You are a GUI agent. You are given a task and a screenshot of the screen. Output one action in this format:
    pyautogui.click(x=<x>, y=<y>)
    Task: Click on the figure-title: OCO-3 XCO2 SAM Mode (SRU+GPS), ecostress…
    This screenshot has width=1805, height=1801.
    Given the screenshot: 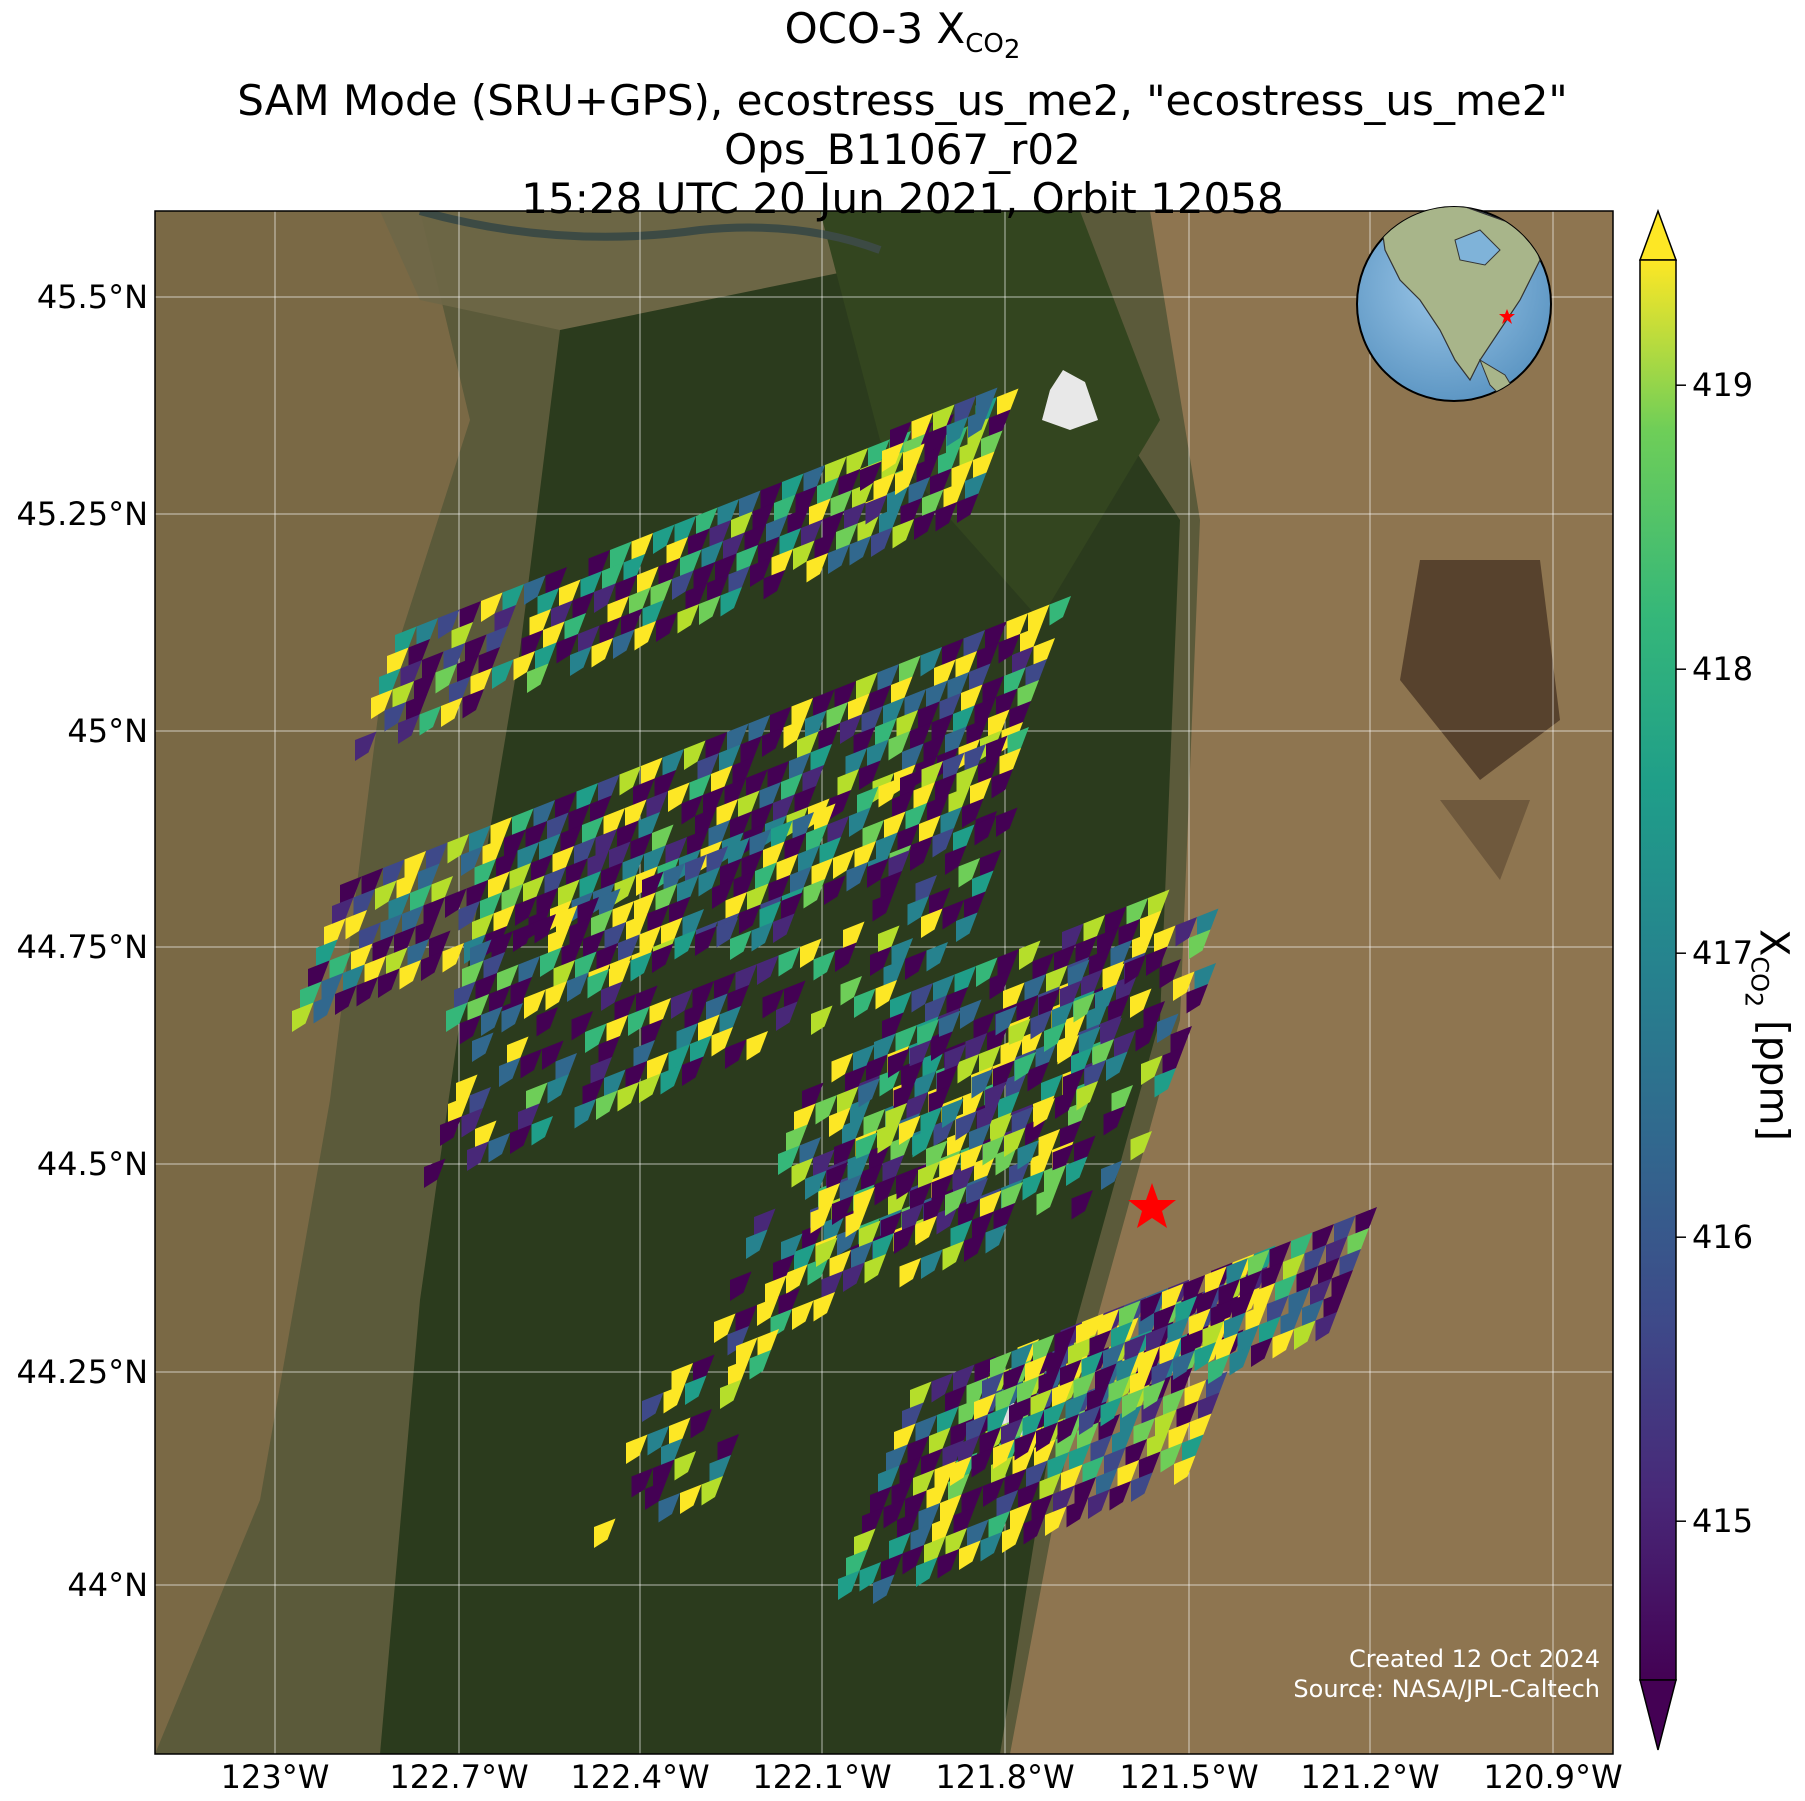 What is the action you would take?
    pyautogui.click(x=902, y=113)
    